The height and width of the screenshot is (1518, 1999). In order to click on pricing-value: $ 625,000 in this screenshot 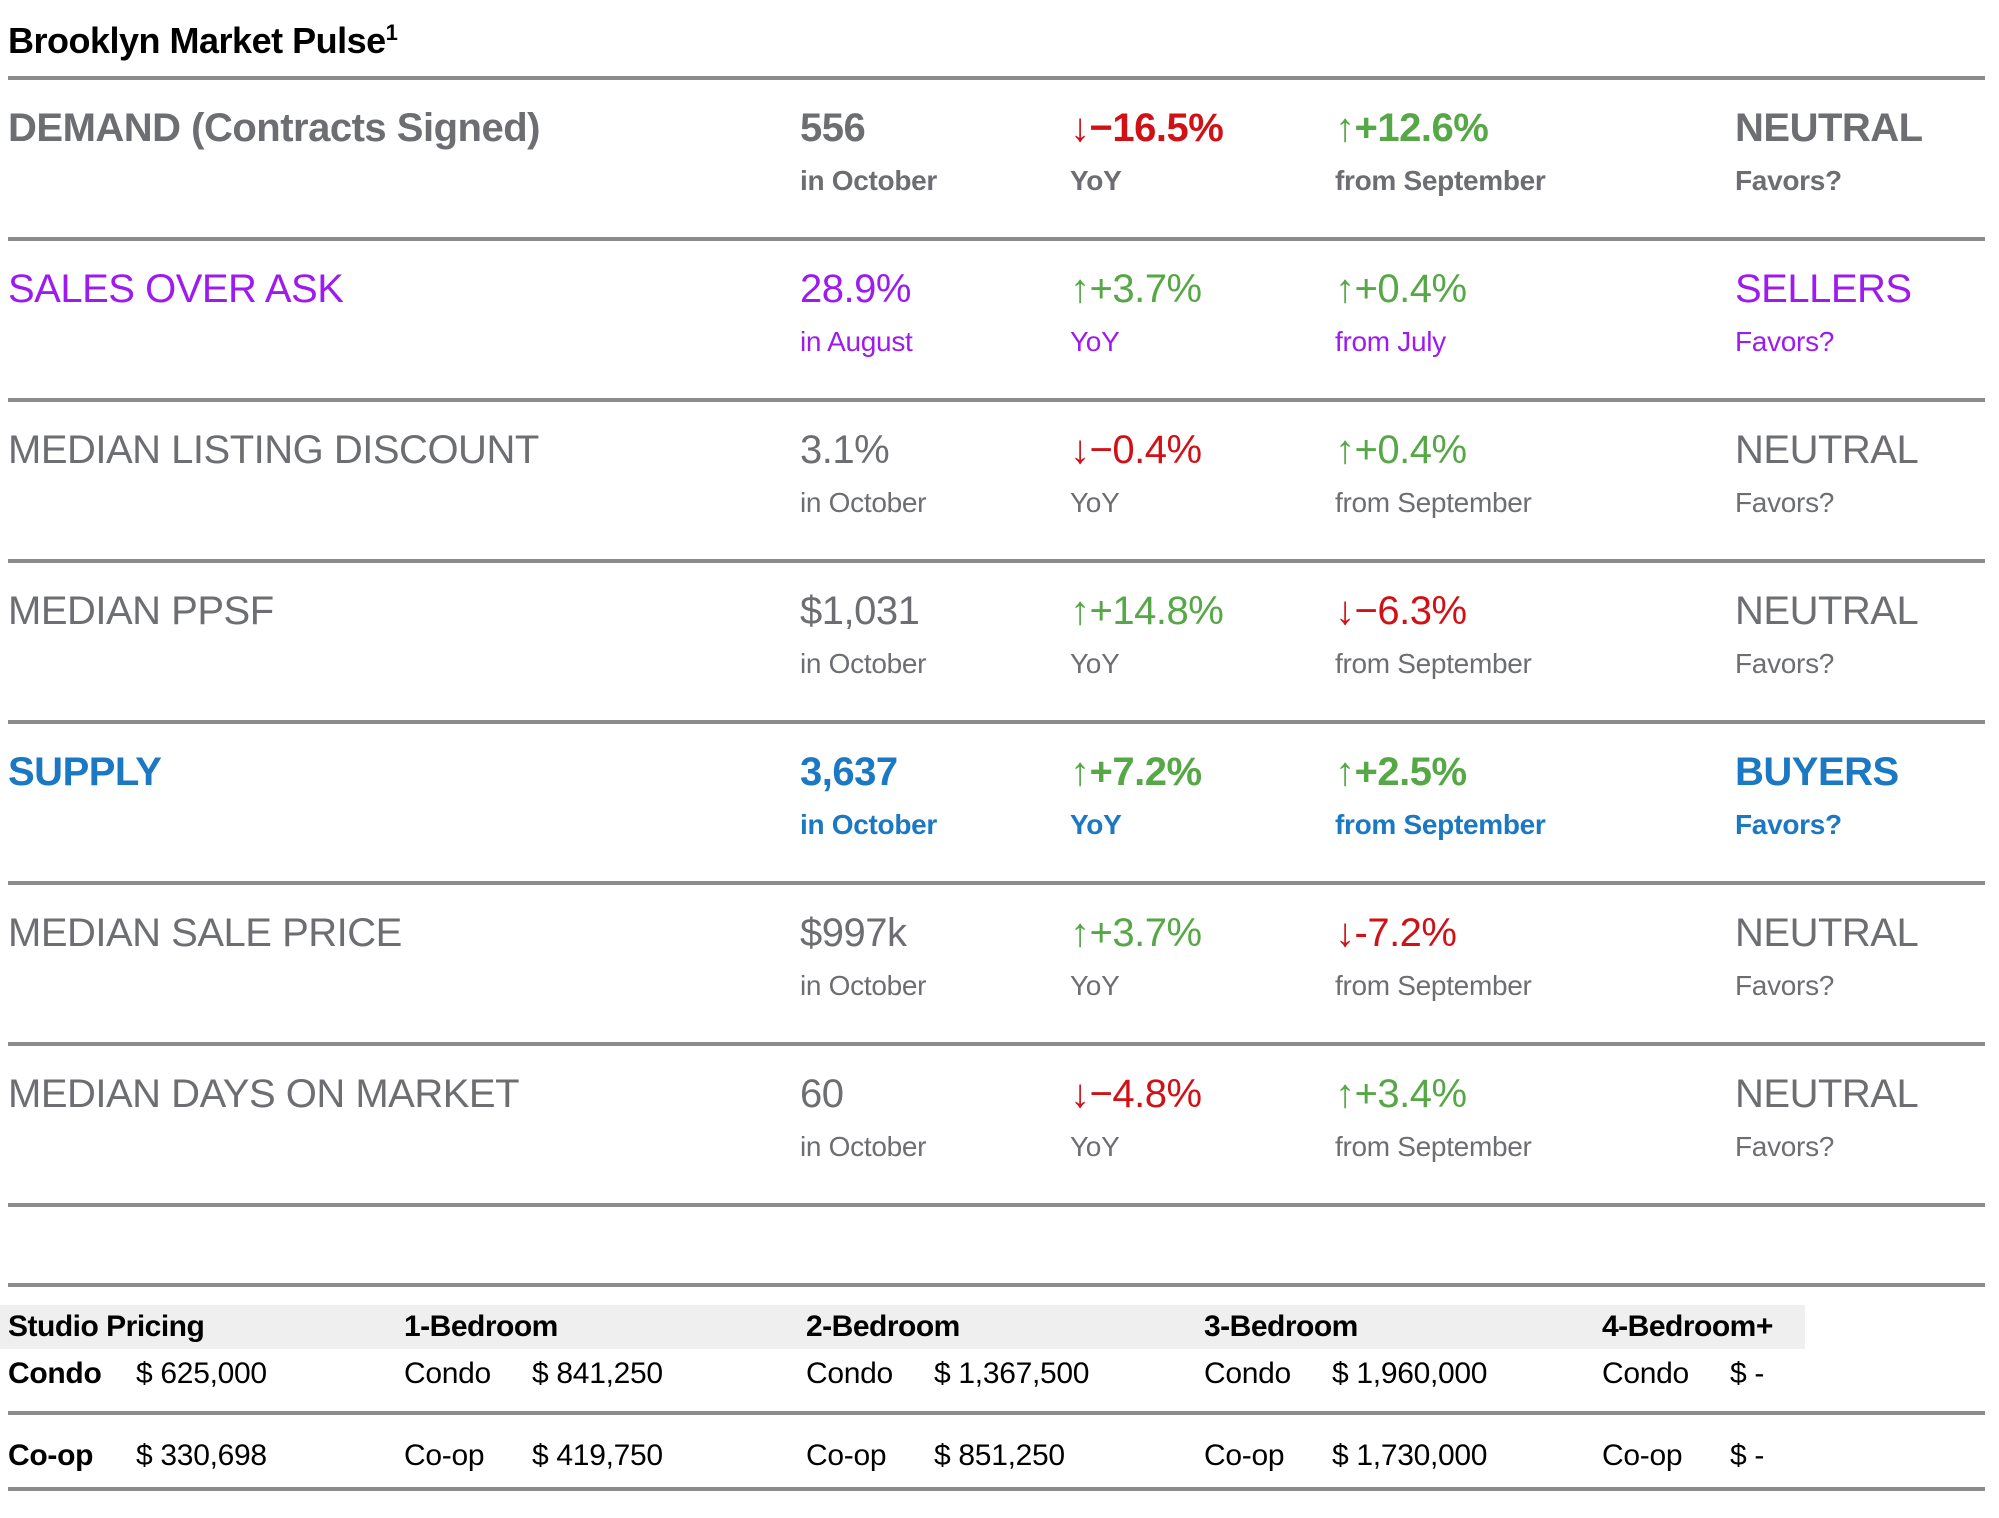, I will do `click(201, 1373)`.